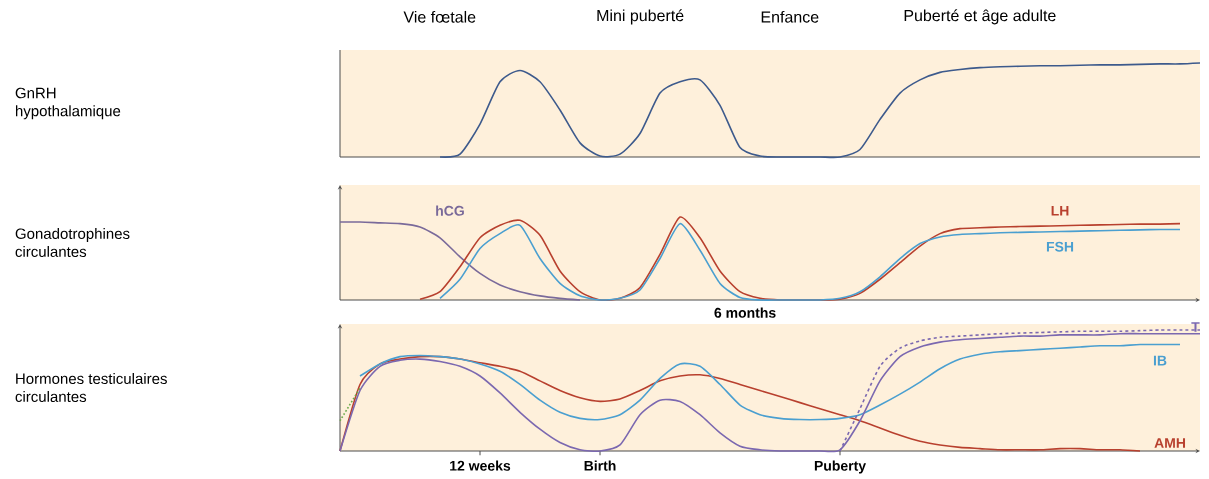 The height and width of the screenshot is (479, 1209). I want to click on series-label: T, so click(1195, 327).